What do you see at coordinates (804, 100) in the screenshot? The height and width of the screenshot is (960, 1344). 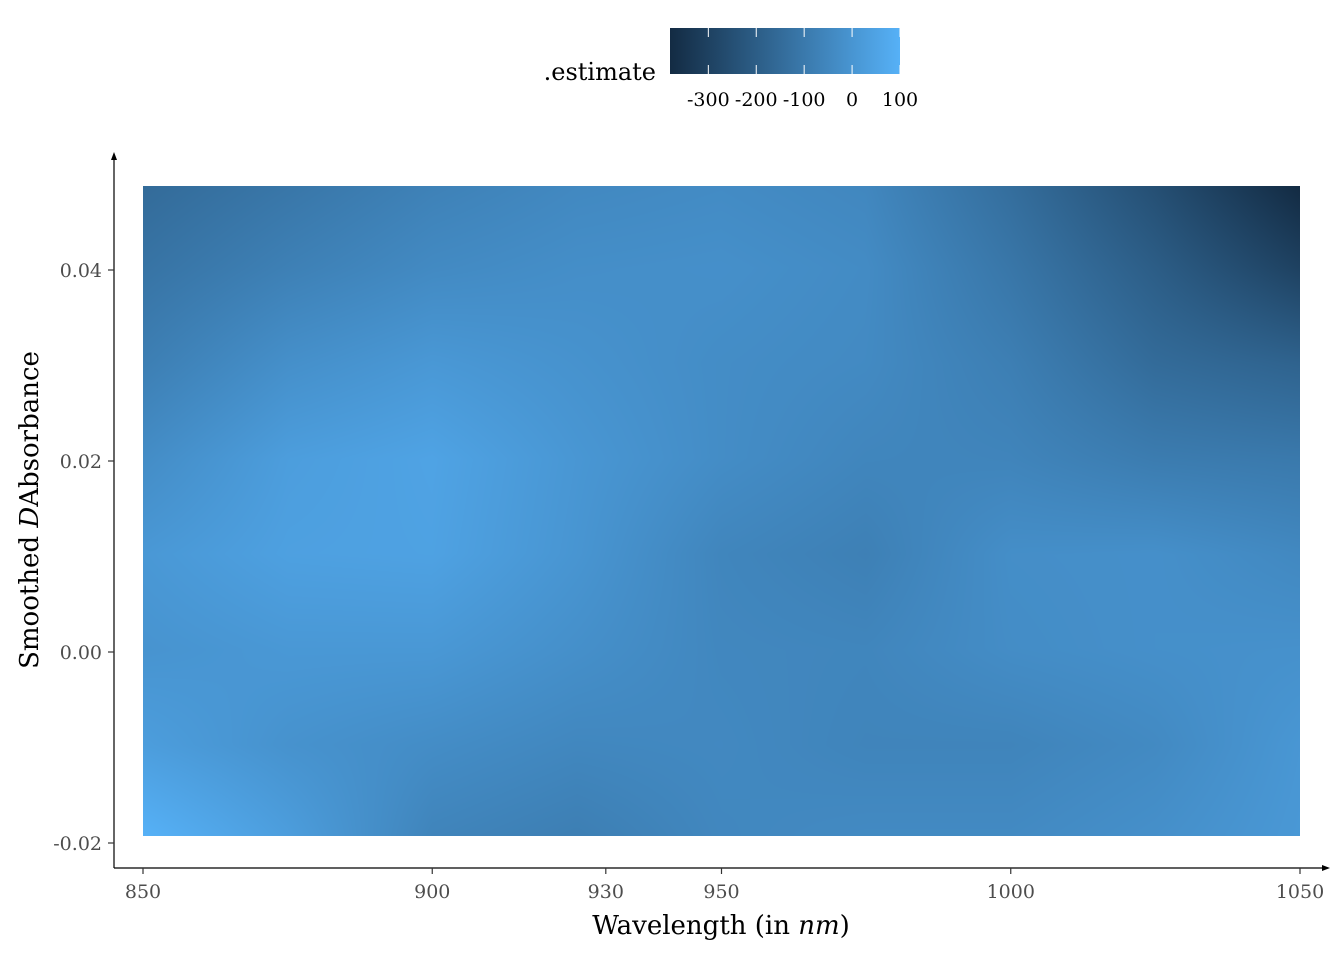 I see `legend-label: -100` at bounding box center [804, 100].